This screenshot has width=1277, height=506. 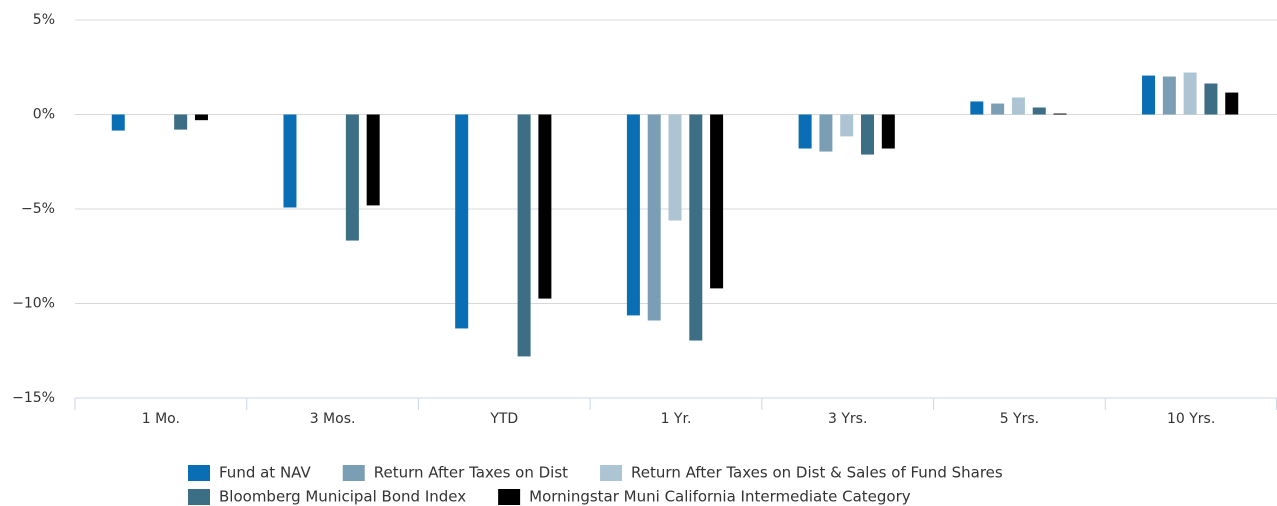 I want to click on x-tick-label: 3 Yrs., so click(x=847, y=419).